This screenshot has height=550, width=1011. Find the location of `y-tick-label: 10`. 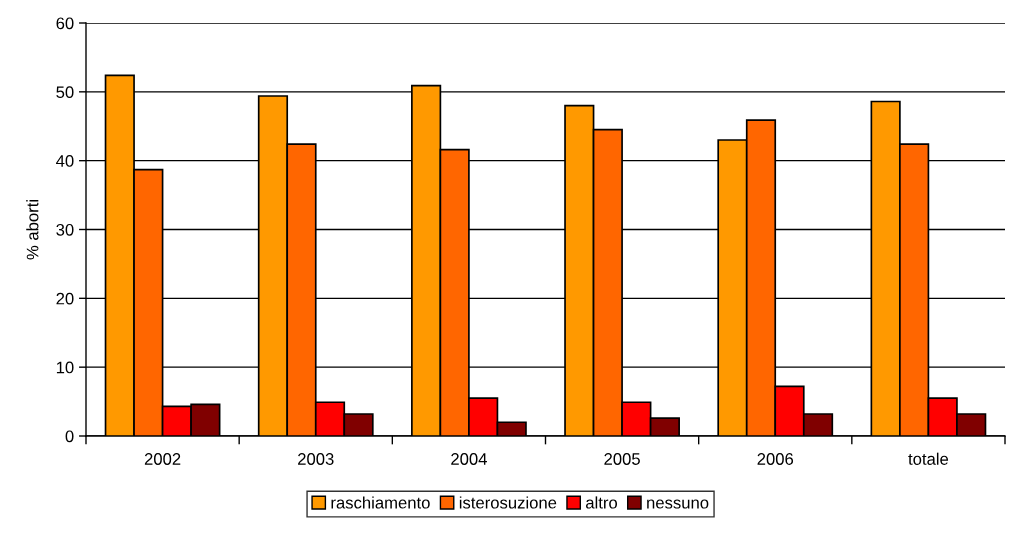

y-tick-label: 10 is located at coordinates (65, 367).